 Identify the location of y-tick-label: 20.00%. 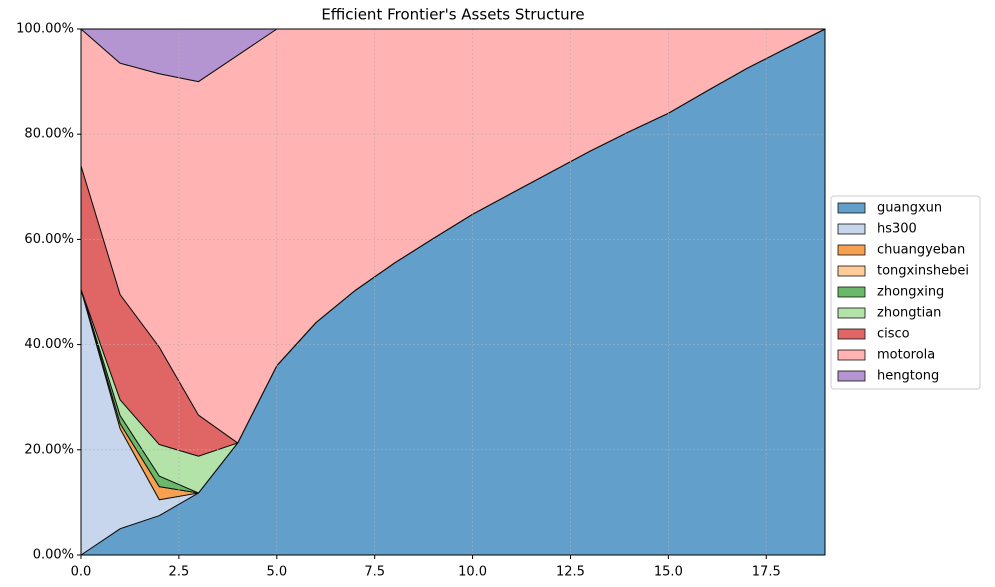
(49, 449).